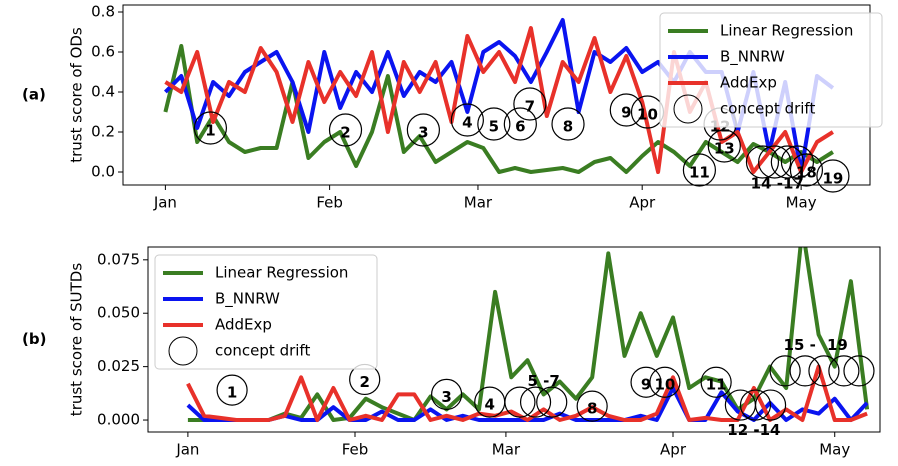  What do you see at coordinates (753, 430) in the screenshot?
I see `annotation: 12 -14` at bounding box center [753, 430].